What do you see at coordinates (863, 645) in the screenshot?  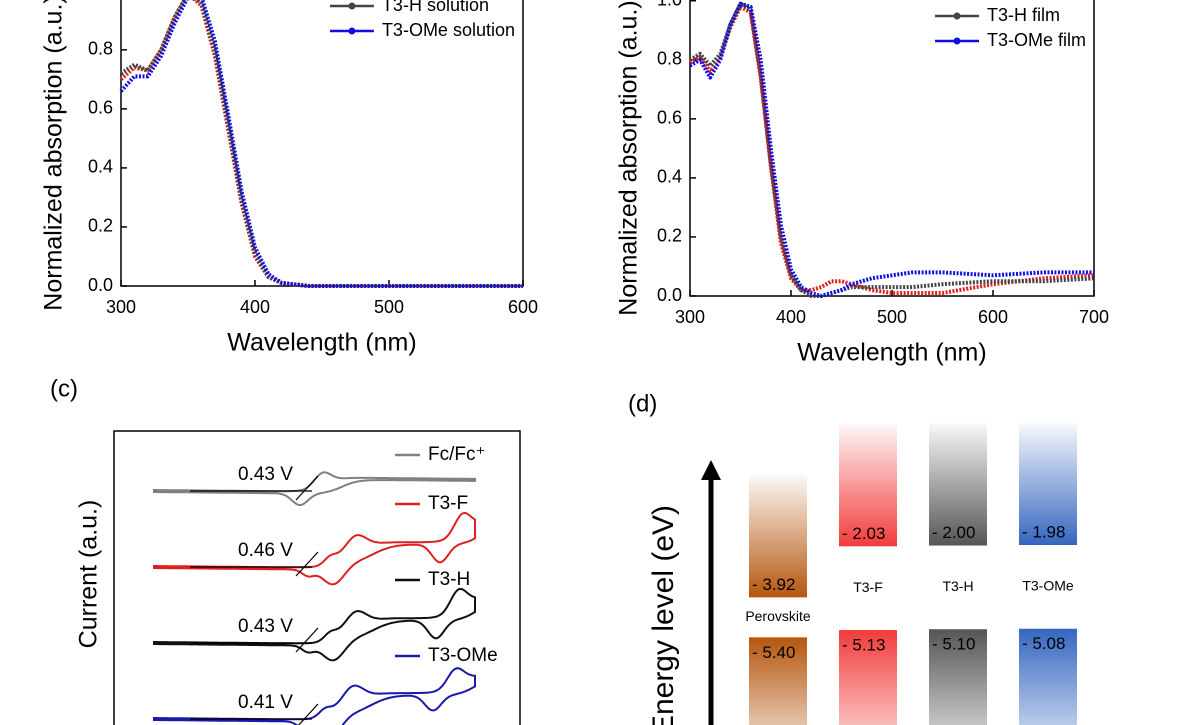 I see `value-label: - 5.13` at bounding box center [863, 645].